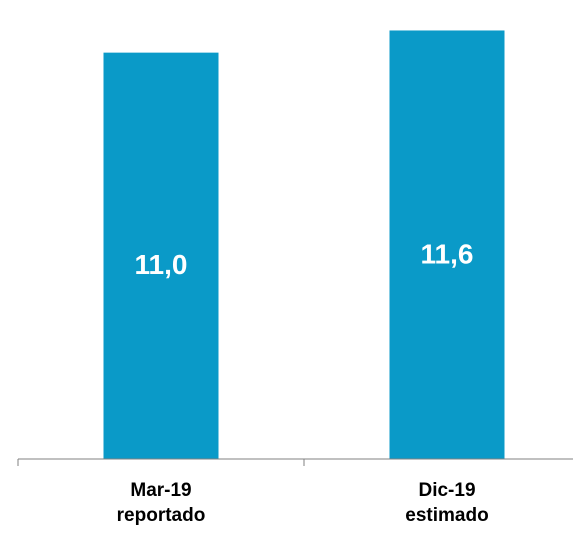 This screenshot has width=573, height=536. I want to click on data-labels-layer: 11,0 11,6, so click(304, 259).